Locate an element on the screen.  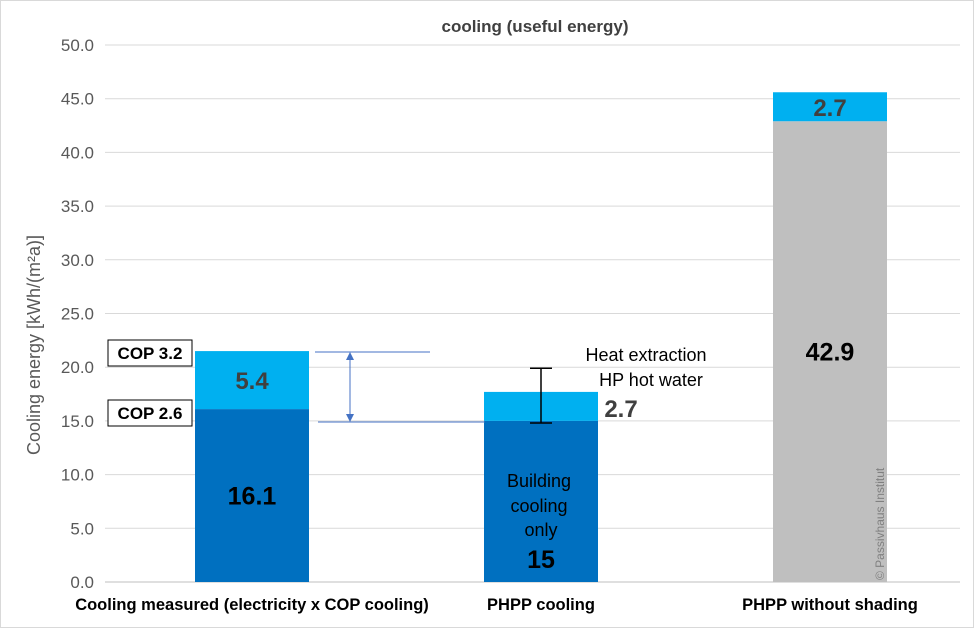
y-tick-label: 5.0 is located at coordinates (82, 528).